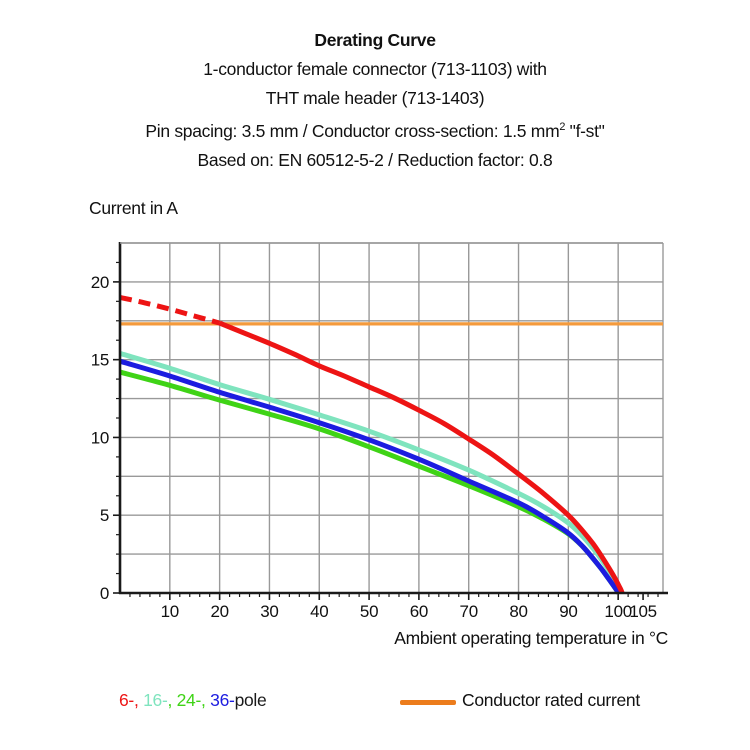 This screenshot has height=750, width=750. Describe the element at coordinates (104, 515) in the screenshot. I see `y-tick-label: 5` at that location.